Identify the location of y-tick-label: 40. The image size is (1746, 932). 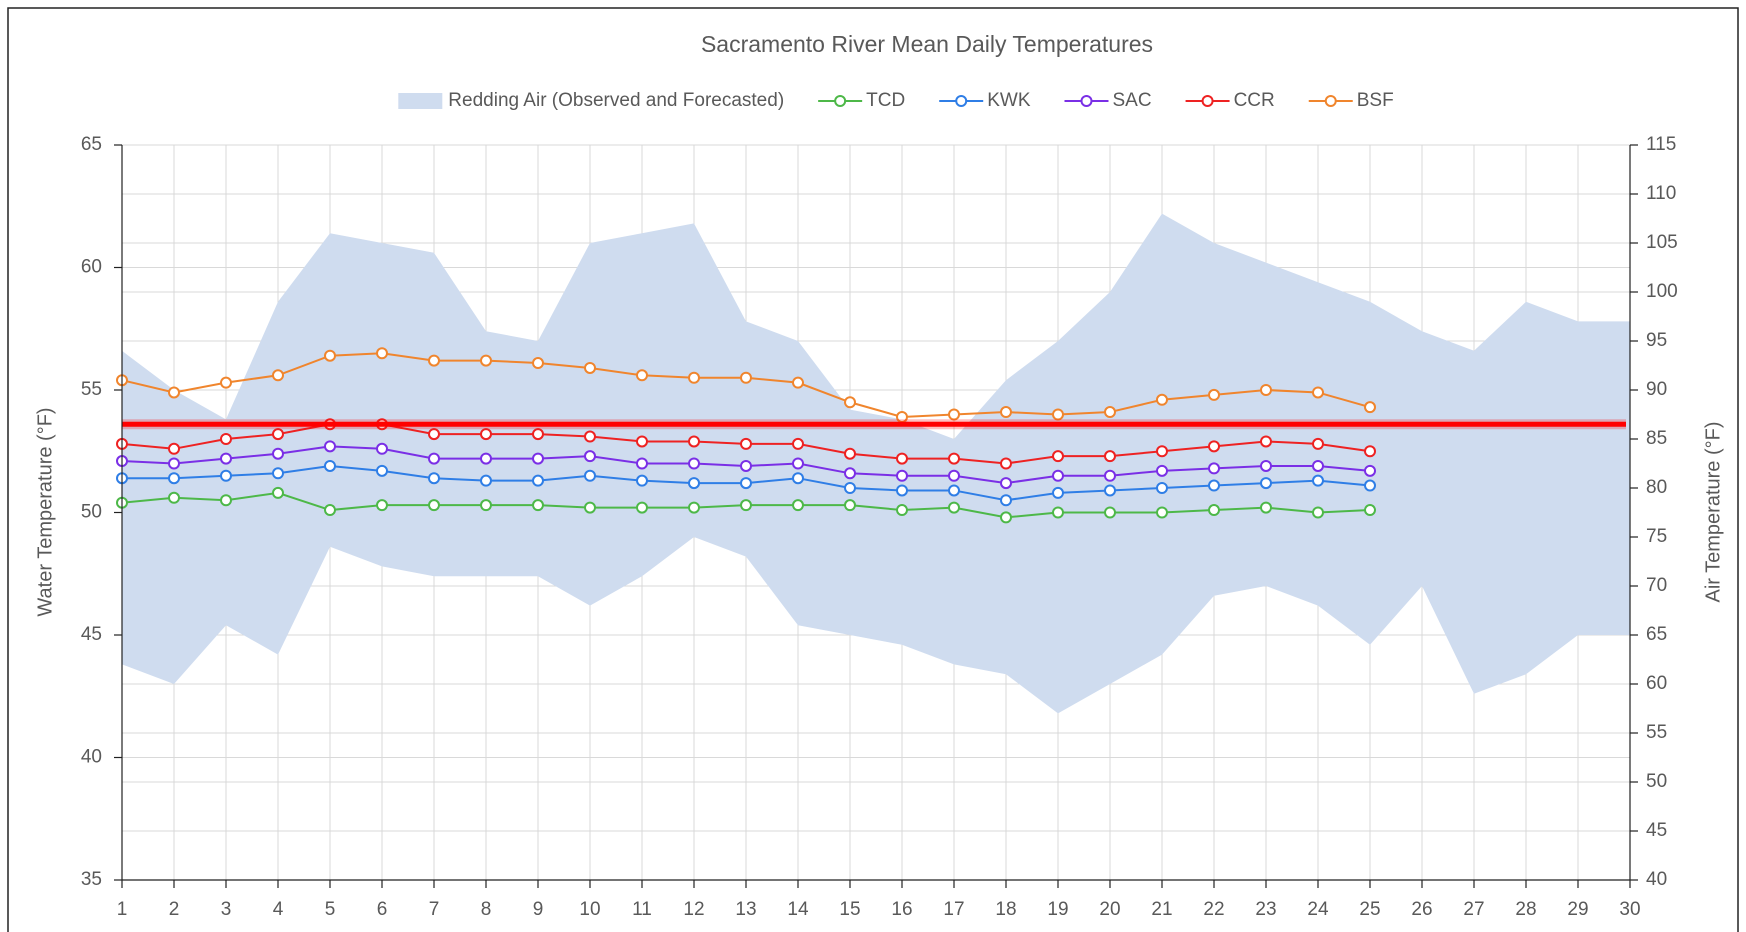
(91, 757).